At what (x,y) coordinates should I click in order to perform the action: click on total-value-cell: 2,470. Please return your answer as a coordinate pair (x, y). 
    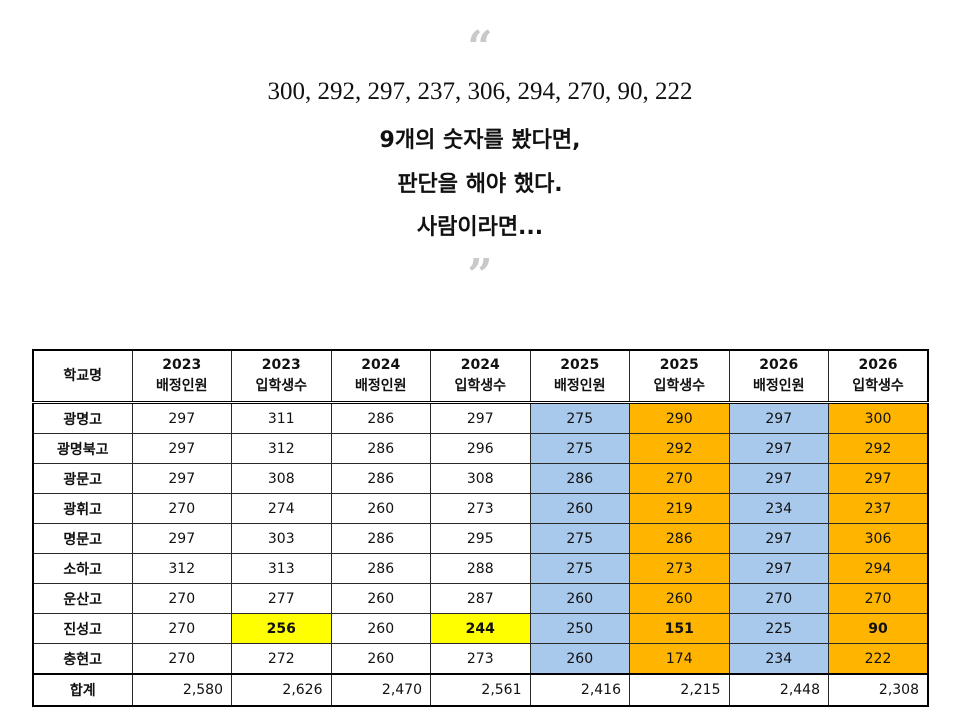
    Looking at the image, I should click on (380, 690).